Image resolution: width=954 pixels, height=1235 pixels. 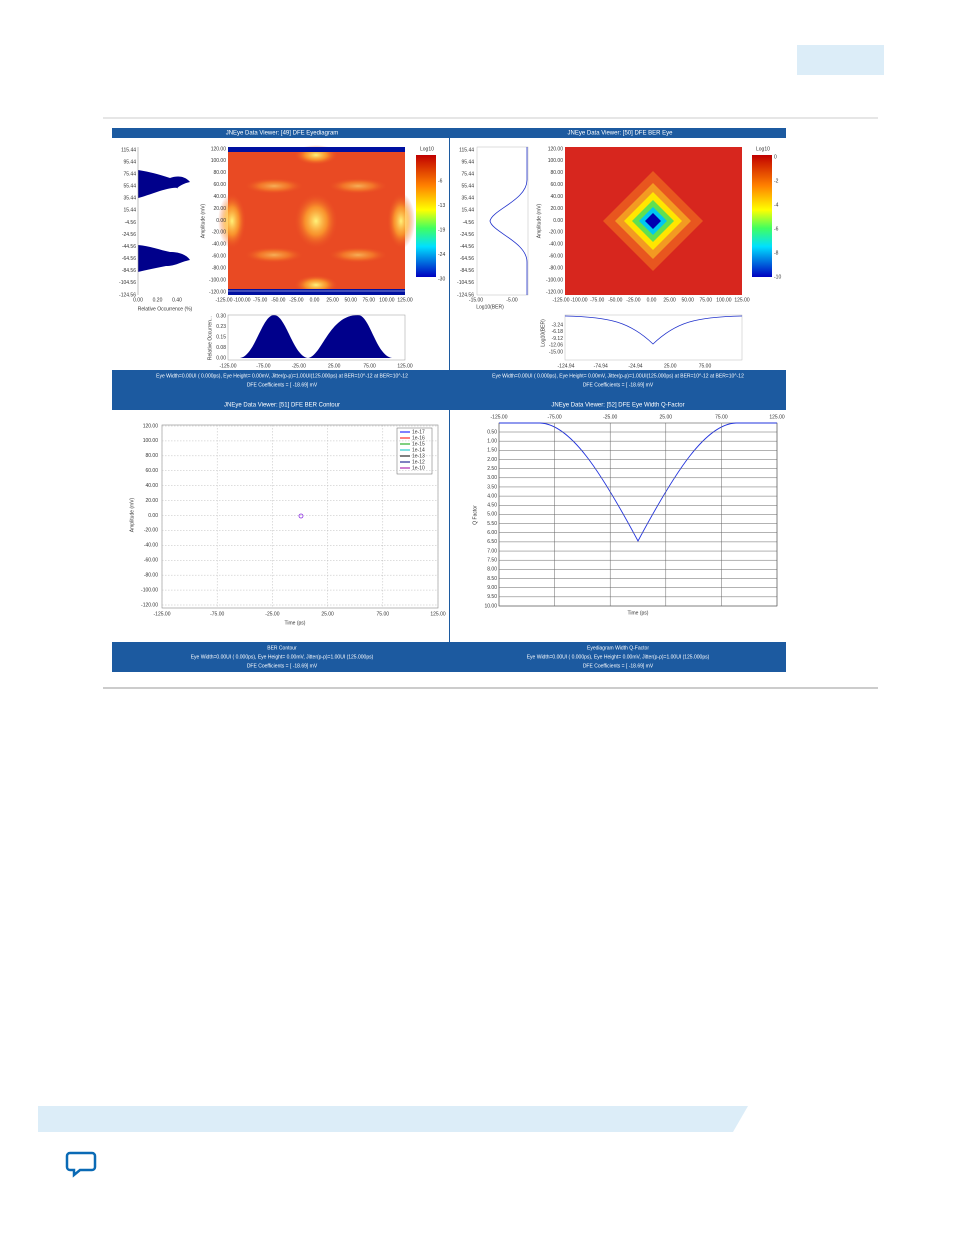 I want to click on x-tick-label: -25.00, so click(x=610, y=417).